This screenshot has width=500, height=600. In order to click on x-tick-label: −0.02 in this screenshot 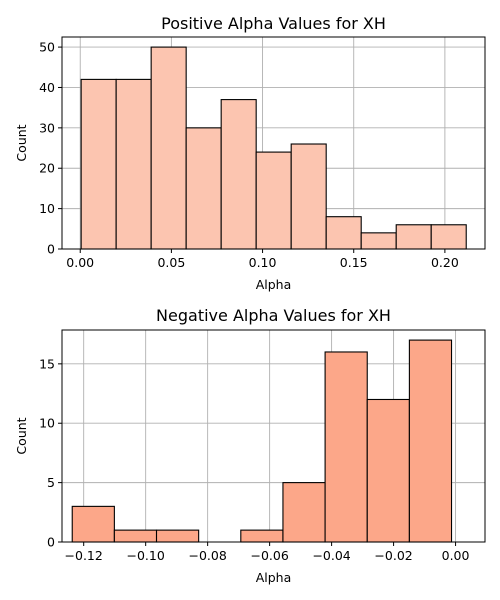, I will do `click(393, 555)`.